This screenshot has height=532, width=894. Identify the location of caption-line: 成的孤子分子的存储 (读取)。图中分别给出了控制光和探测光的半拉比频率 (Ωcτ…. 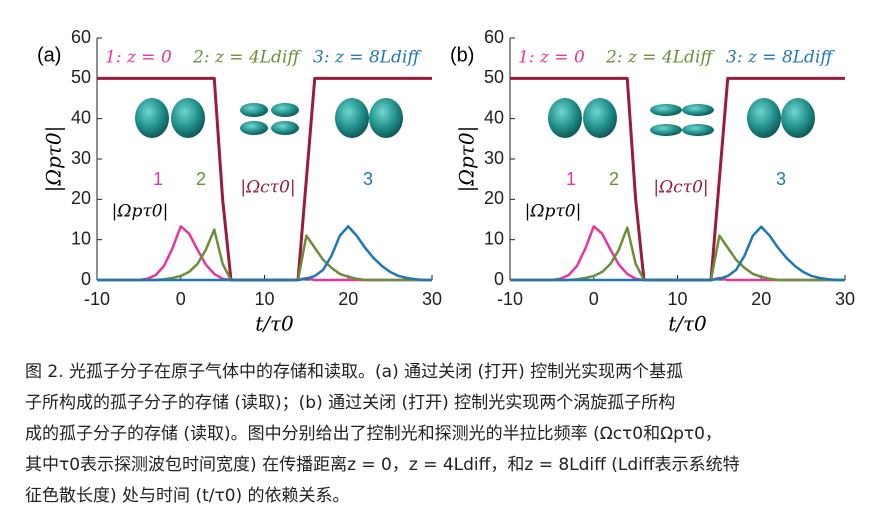
(373, 434).